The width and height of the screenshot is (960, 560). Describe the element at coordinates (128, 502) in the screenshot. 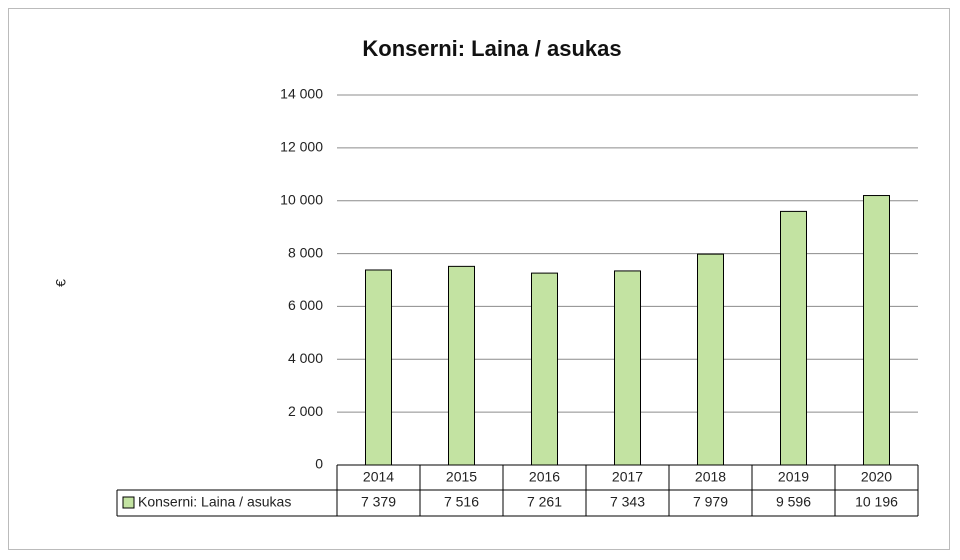

I see `legend-swatch` at that location.